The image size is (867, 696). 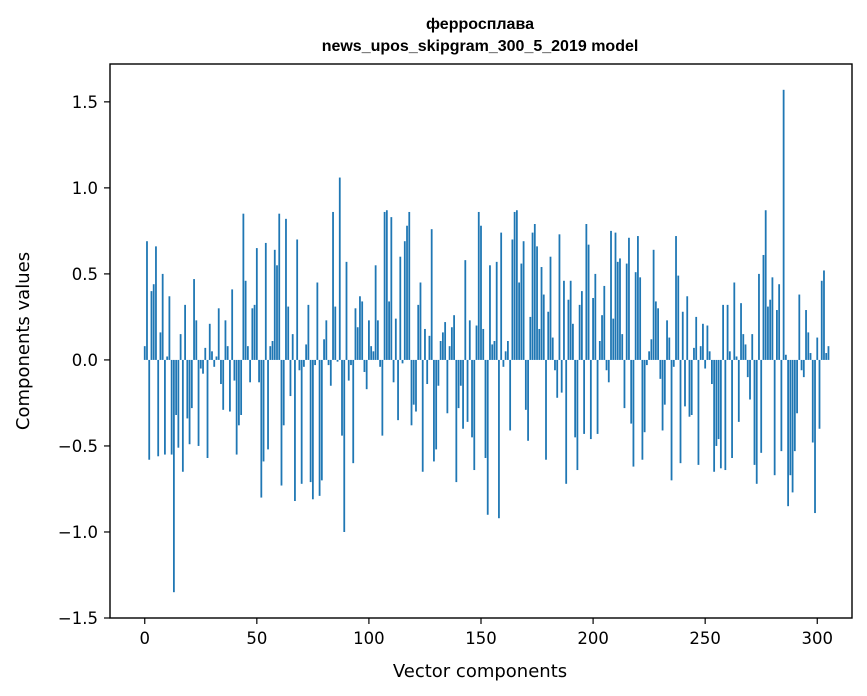 I want to click on x-tick-label-250: 250, so click(x=705, y=638).